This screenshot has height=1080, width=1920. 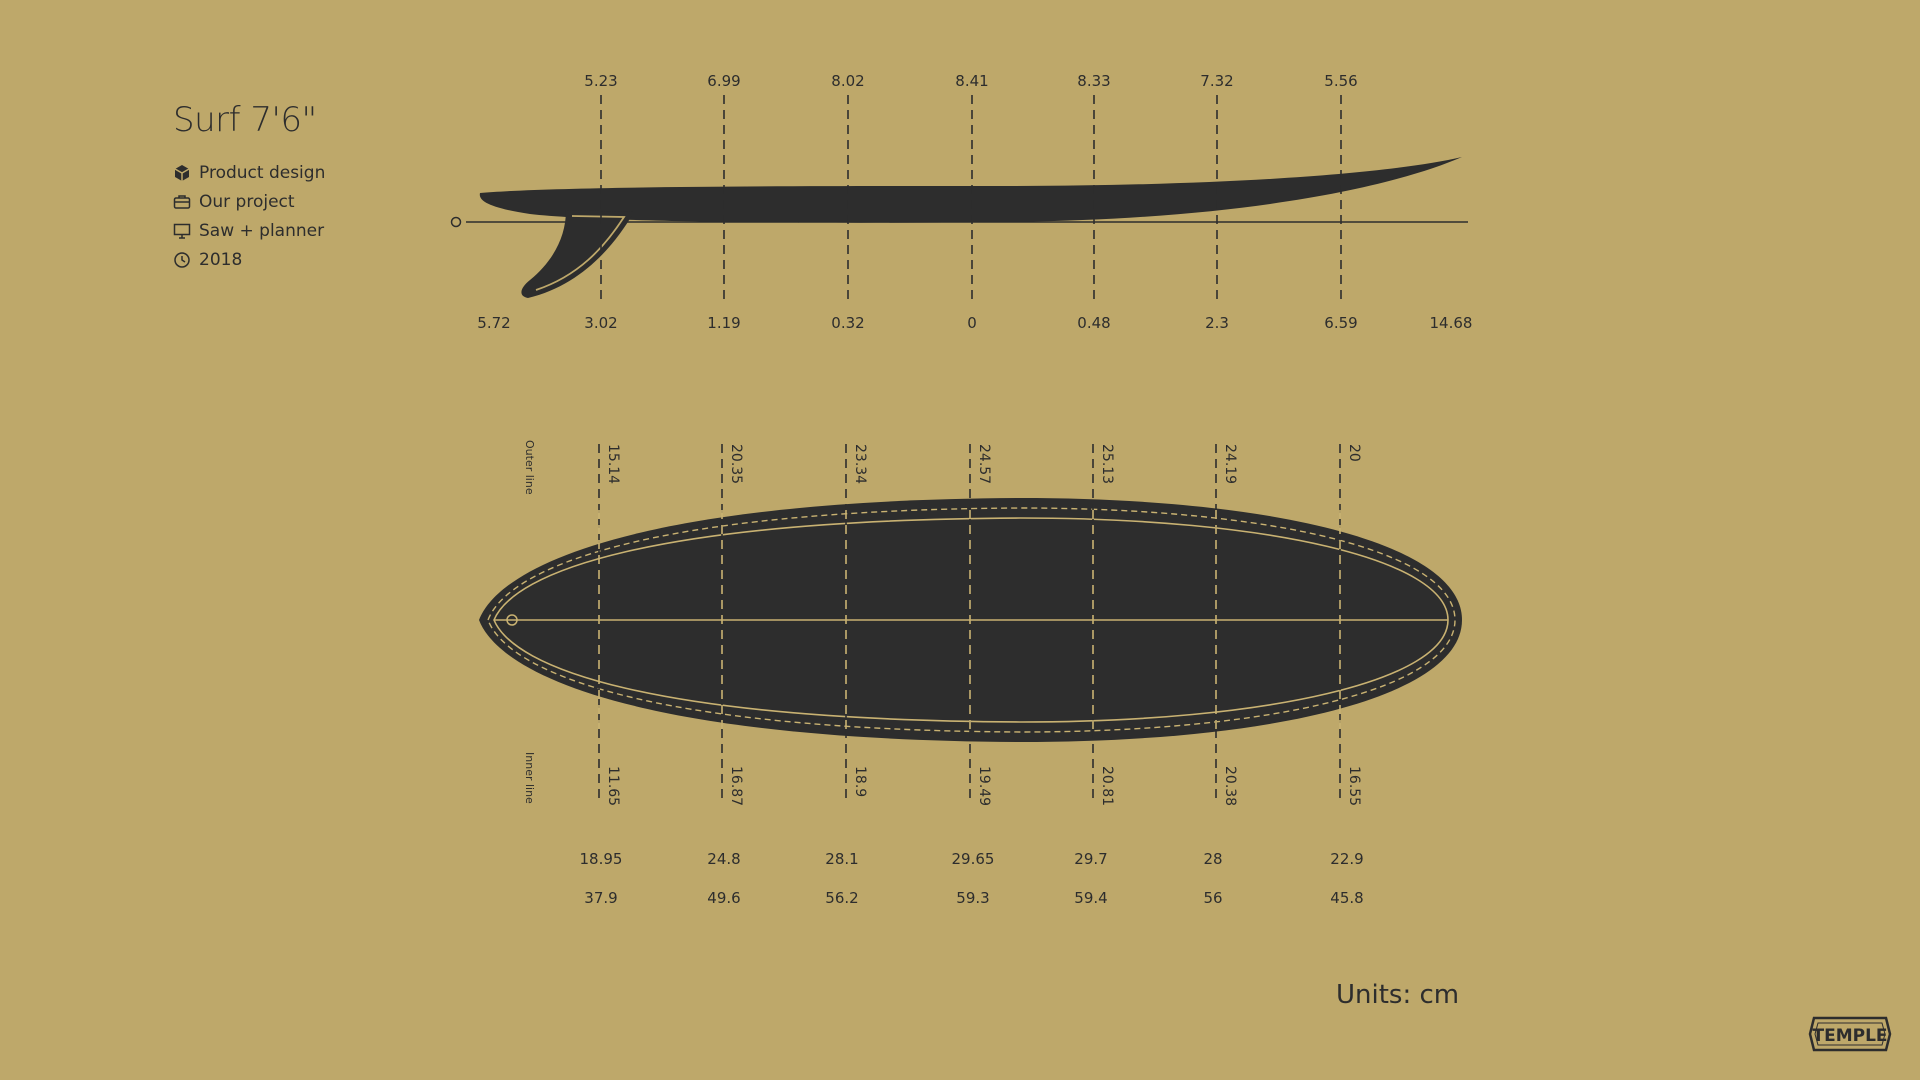 What do you see at coordinates (971, 81) in the screenshot?
I see `profile-top-value: 8.41` at bounding box center [971, 81].